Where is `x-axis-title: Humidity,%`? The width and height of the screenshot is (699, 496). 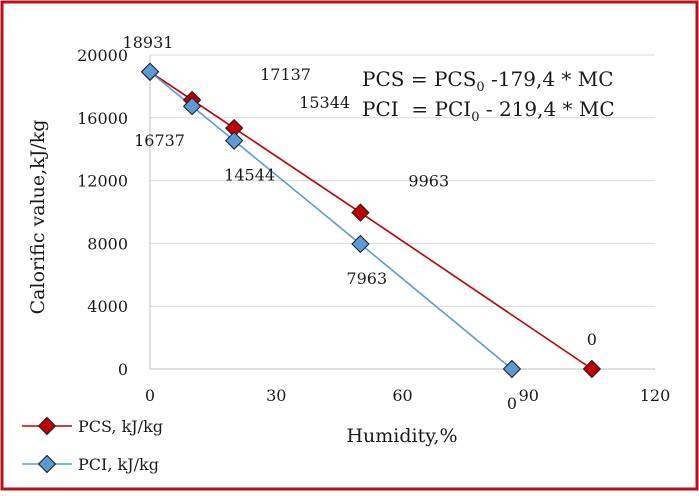 x-axis-title: Humidity,% is located at coordinates (401, 436).